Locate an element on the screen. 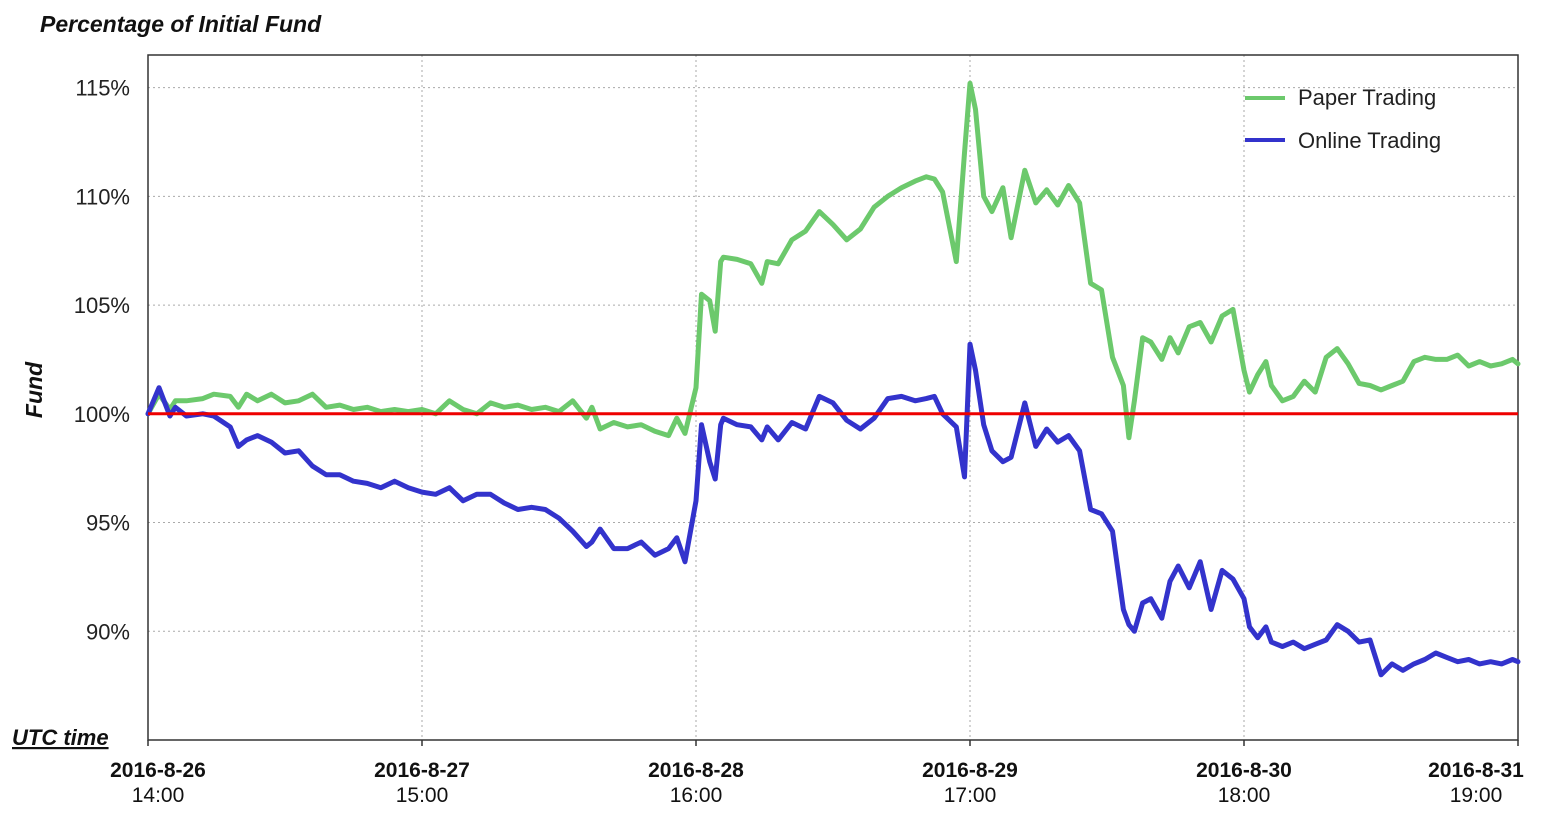 This screenshot has width=1541, height=813. y-tick-label: 110% is located at coordinates (102, 196).